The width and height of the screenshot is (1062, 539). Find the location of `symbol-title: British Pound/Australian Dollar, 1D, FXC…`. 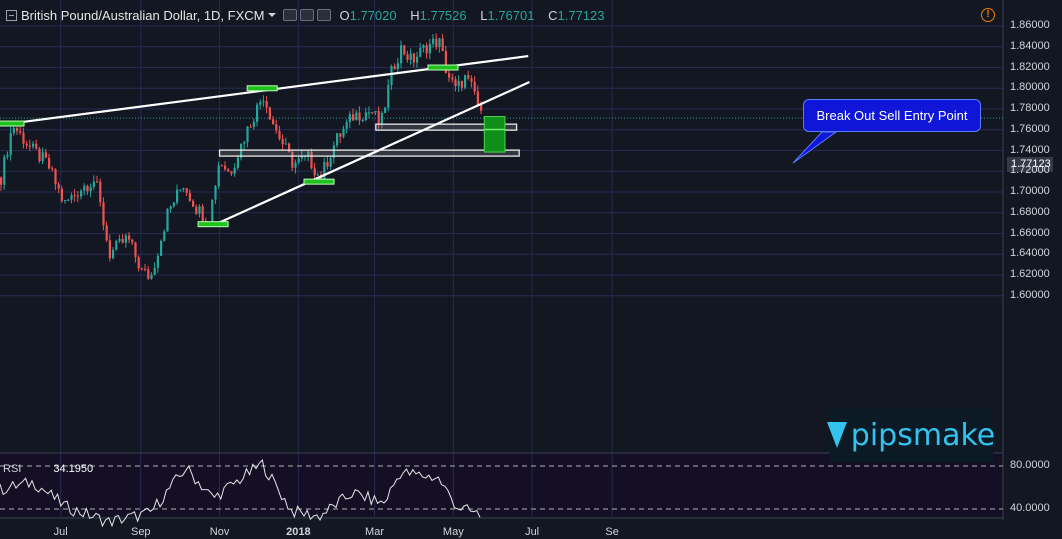

symbol-title: British Pound/Australian Dollar, 1D, FXC… is located at coordinates (143, 15).